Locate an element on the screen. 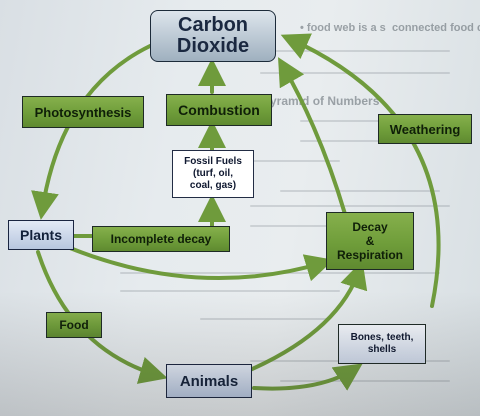 This screenshot has height=416, width=480. arrow-animals-to-bones is located at coordinates (307, 377).